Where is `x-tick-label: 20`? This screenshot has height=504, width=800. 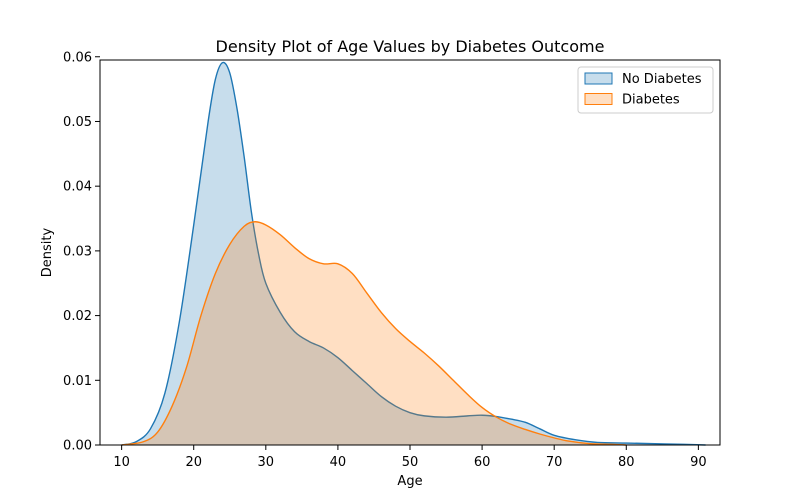
x-tick-label: 20 is located at coordinates (193, 462).